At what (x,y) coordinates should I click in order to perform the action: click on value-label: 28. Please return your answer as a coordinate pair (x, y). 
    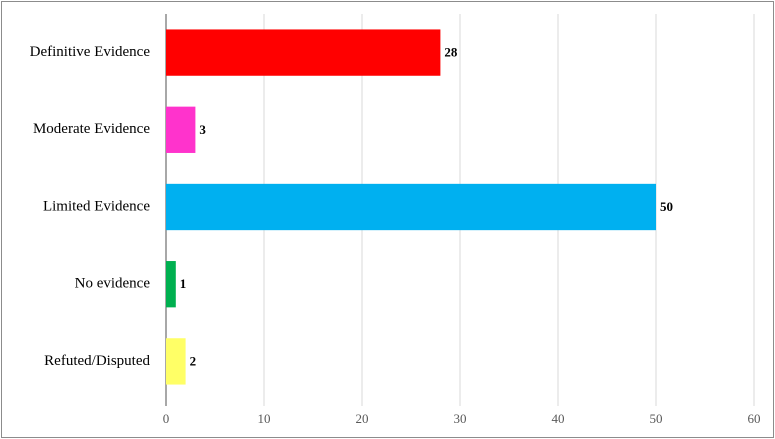
    Looking at the image, I should click on (451, 52).